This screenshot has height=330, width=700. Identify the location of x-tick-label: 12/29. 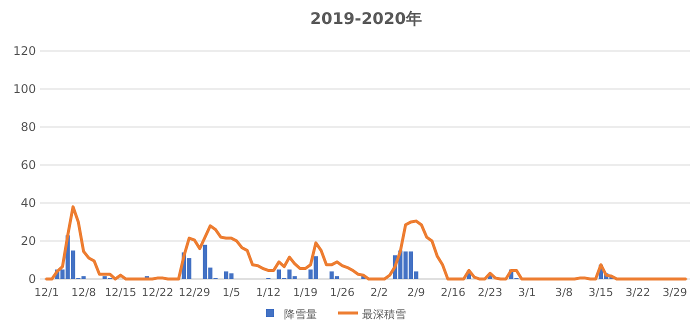
(194, 292).